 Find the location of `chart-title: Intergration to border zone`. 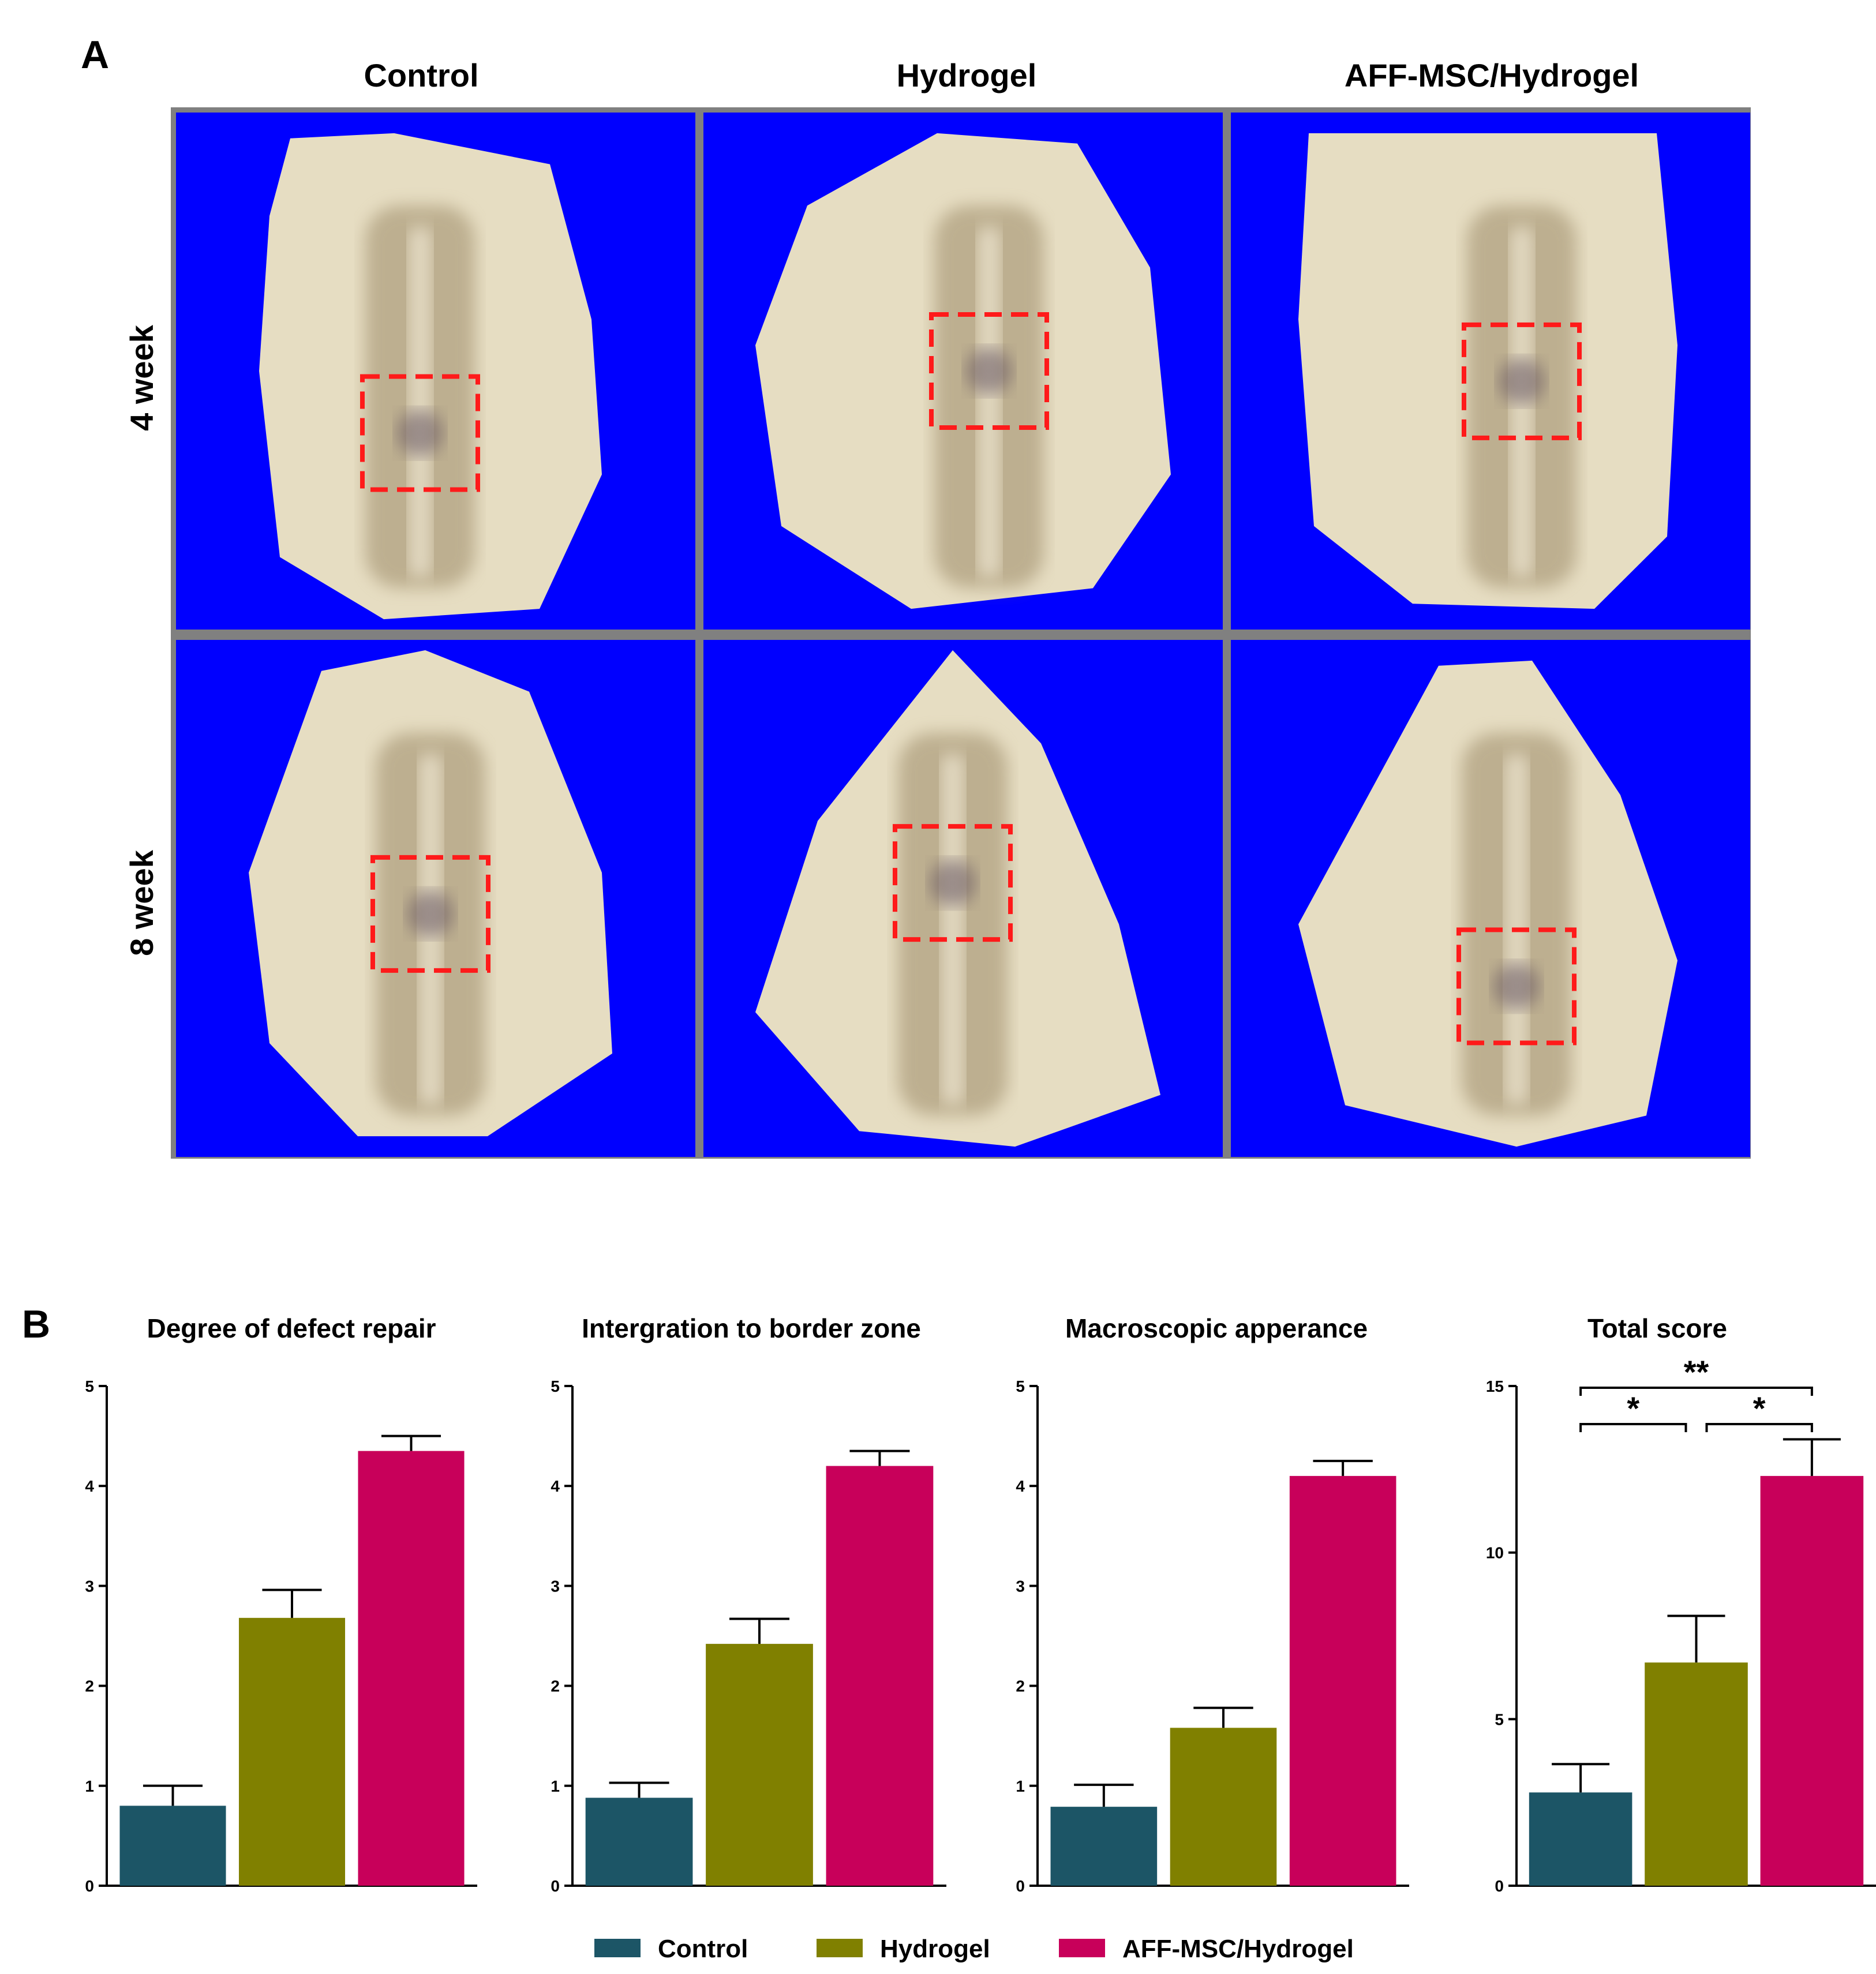

chart-title: Intergration to border zone is located at coordinates (751, 1328).